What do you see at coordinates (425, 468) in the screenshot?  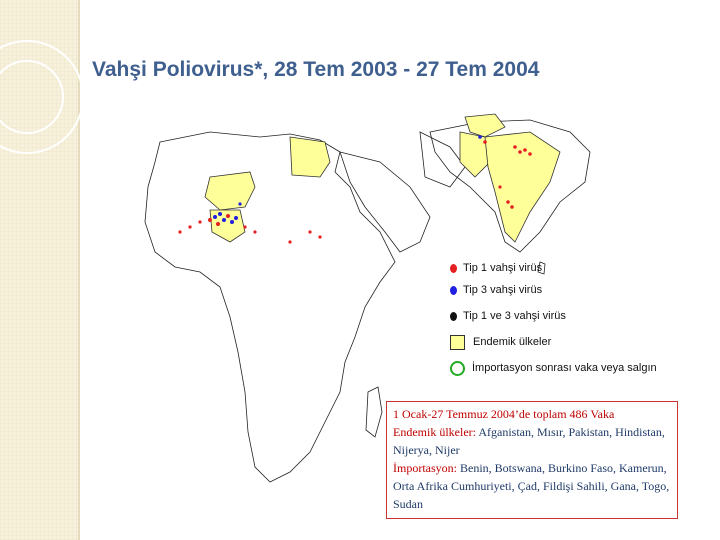 I see `import-label: İmportasyon:` at bounding box center [425, 468].